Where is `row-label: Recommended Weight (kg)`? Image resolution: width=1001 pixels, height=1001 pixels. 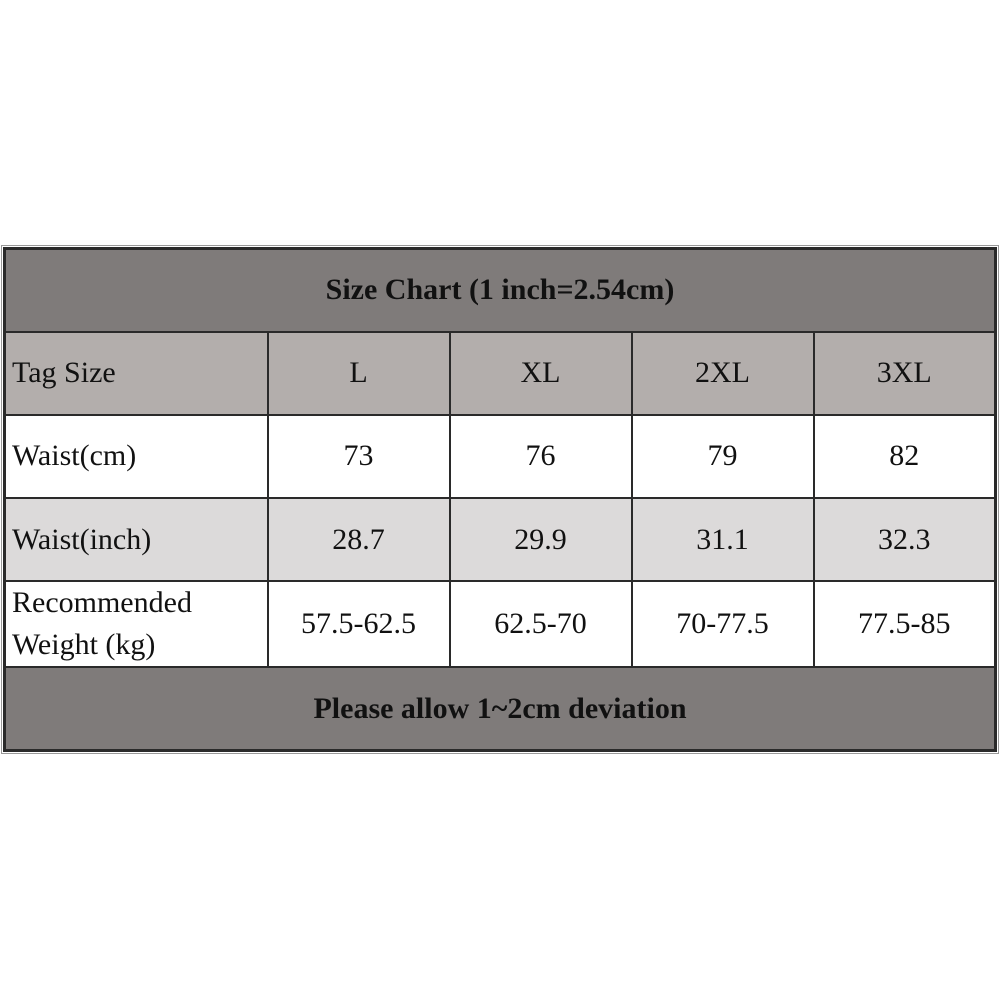 row-label: Recommended Weight (kg) is located at coordinates (136, 624).